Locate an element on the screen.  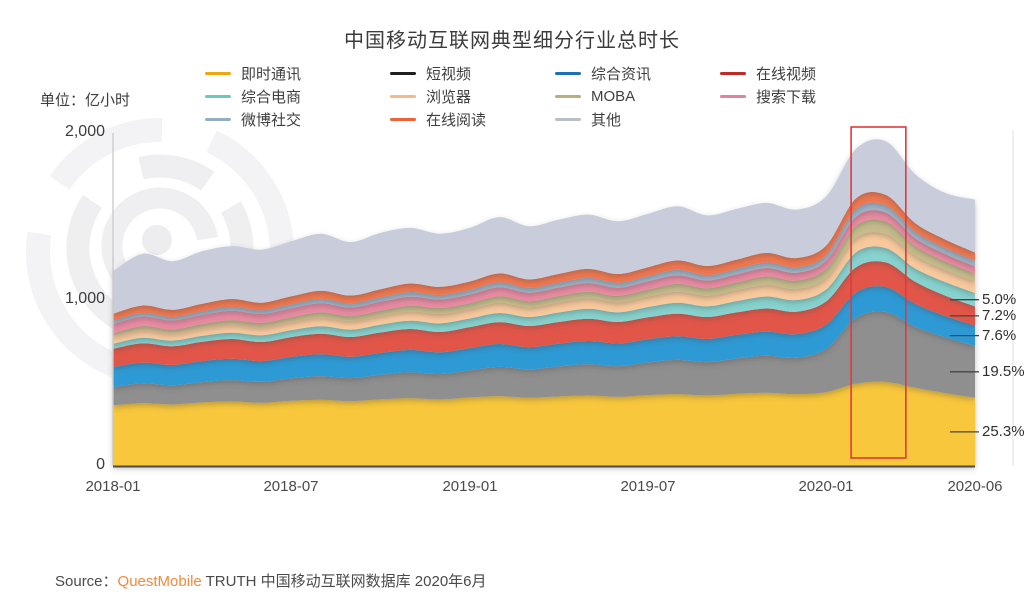
x-tick-2018-07: 2018-07 is located at coordinates (291, 486).